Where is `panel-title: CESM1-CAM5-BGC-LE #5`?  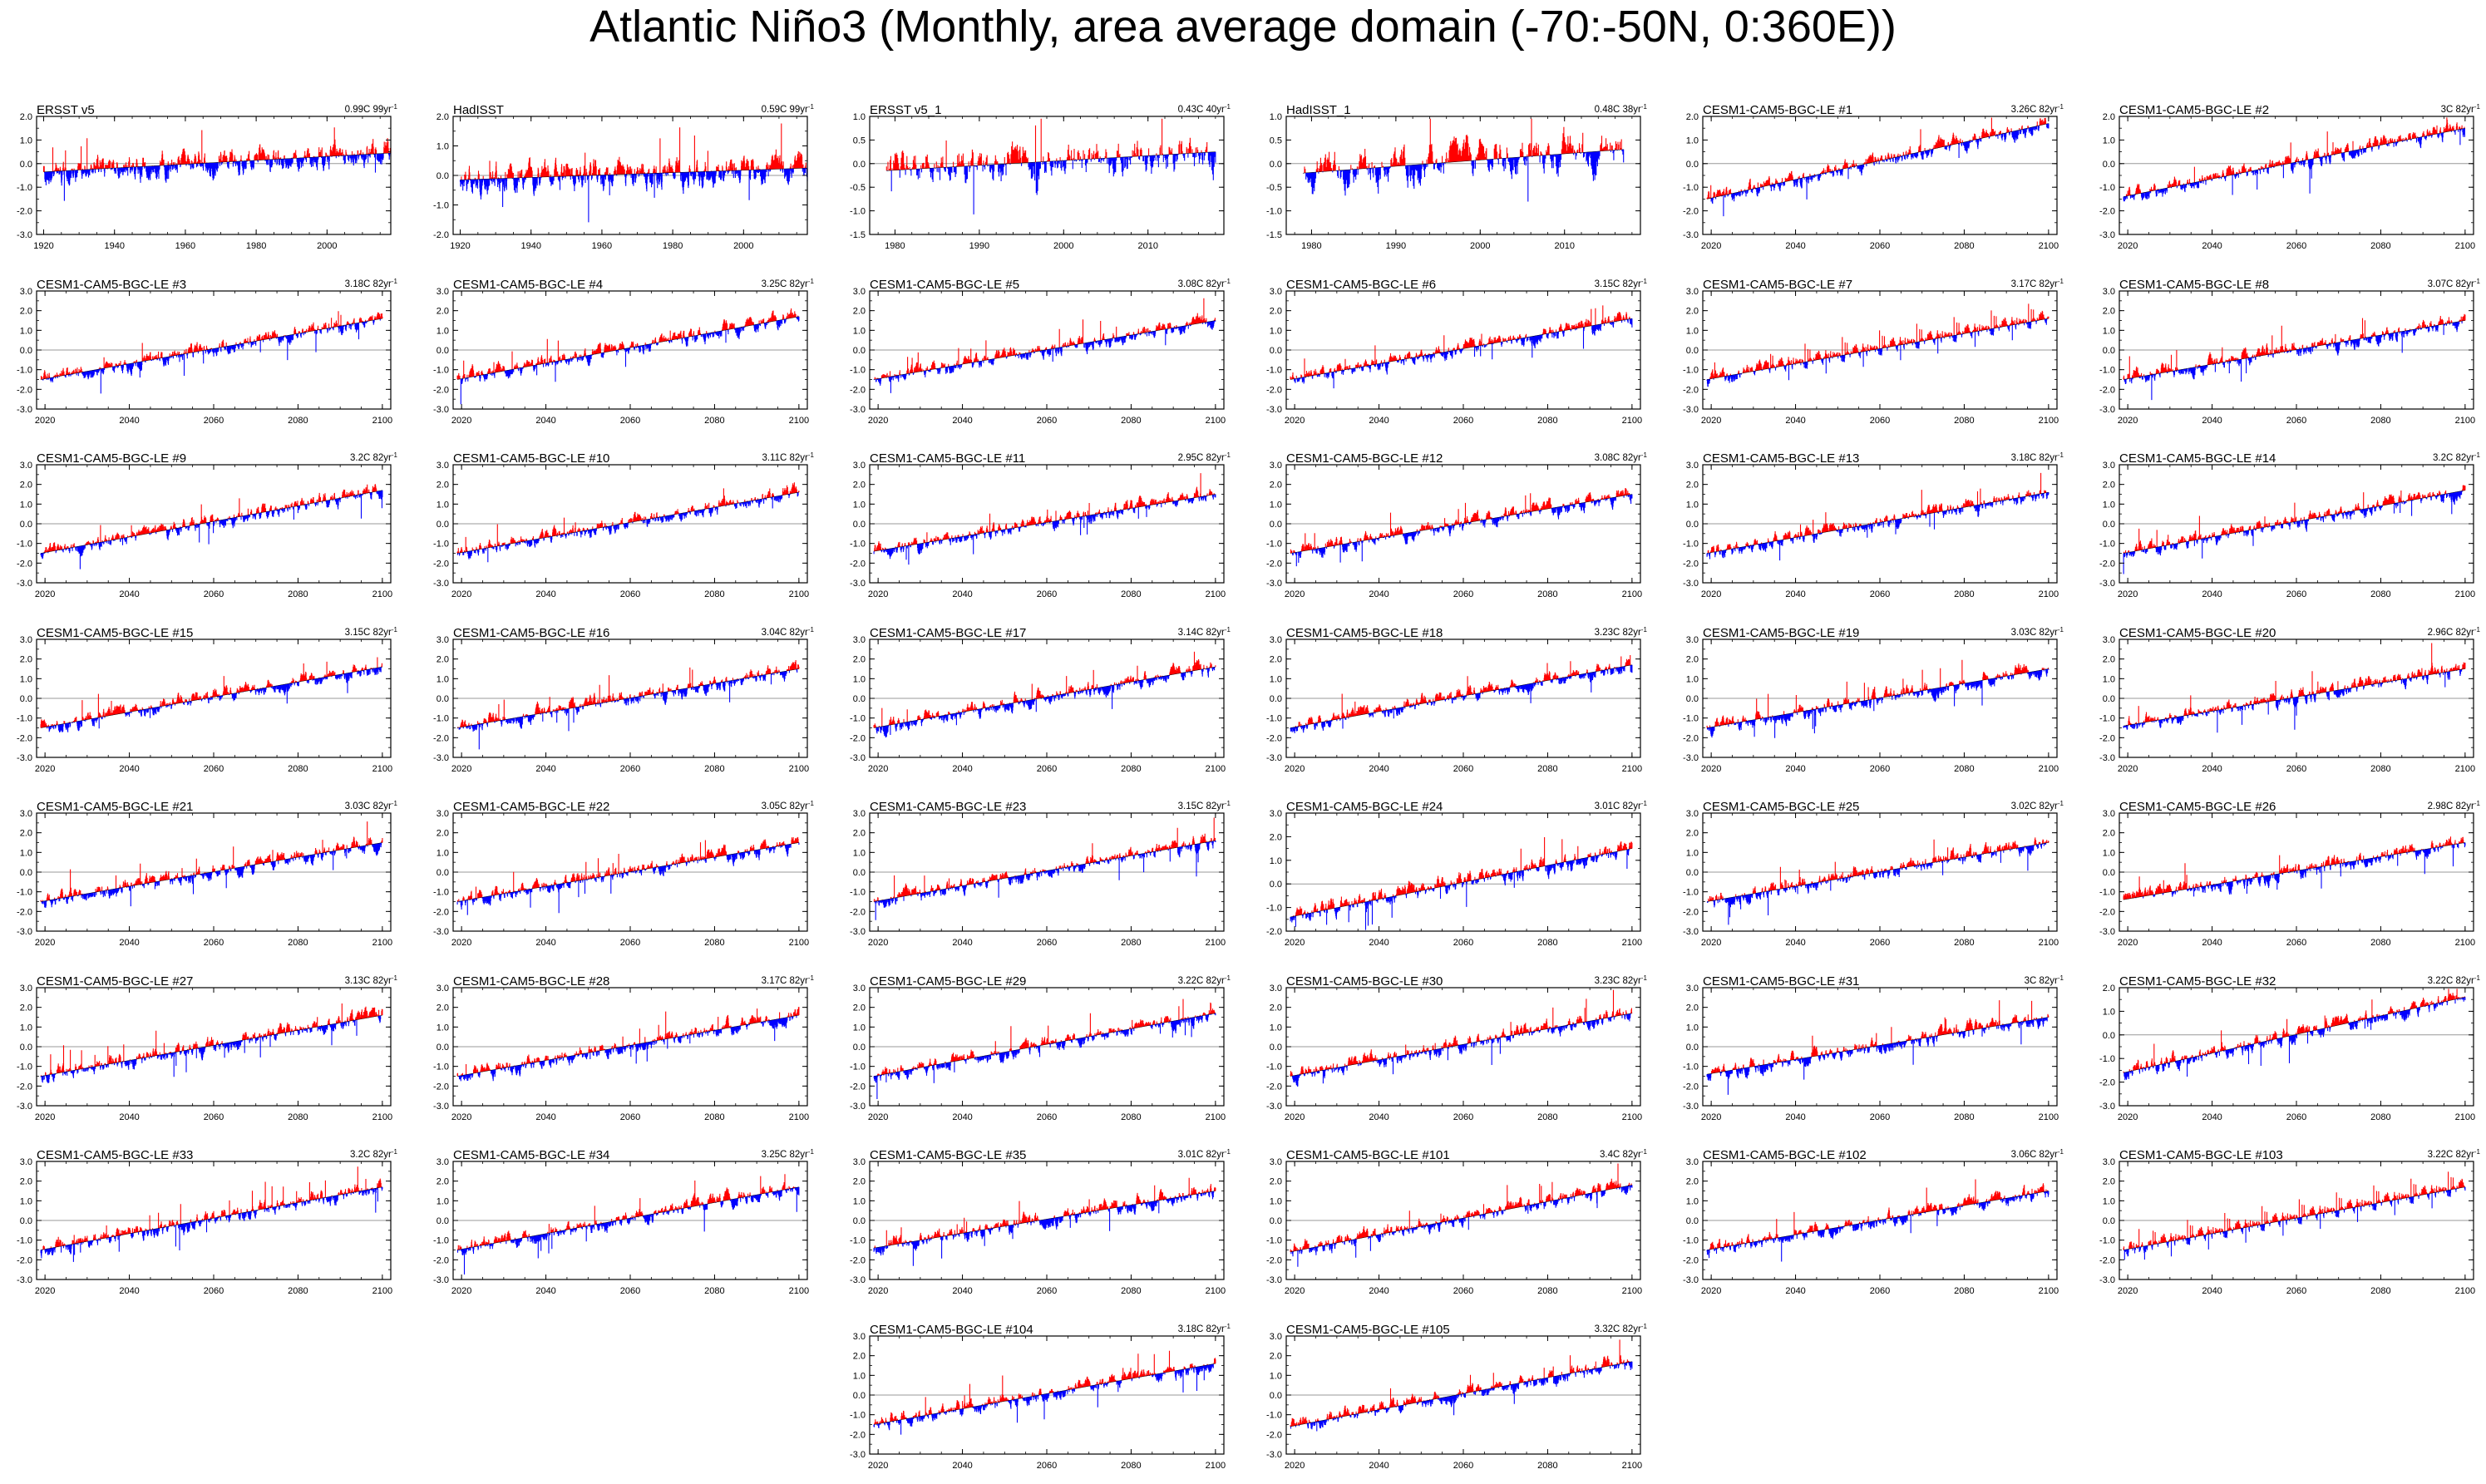
panel-title: CESM1-CAM5-BGC-LE #5 is located at coordinates (945, 284).